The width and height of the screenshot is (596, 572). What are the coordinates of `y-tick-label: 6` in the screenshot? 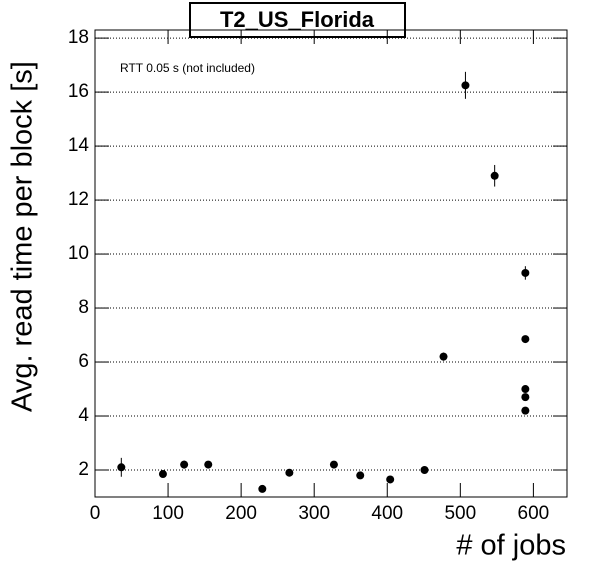 It's located at (83, 361).